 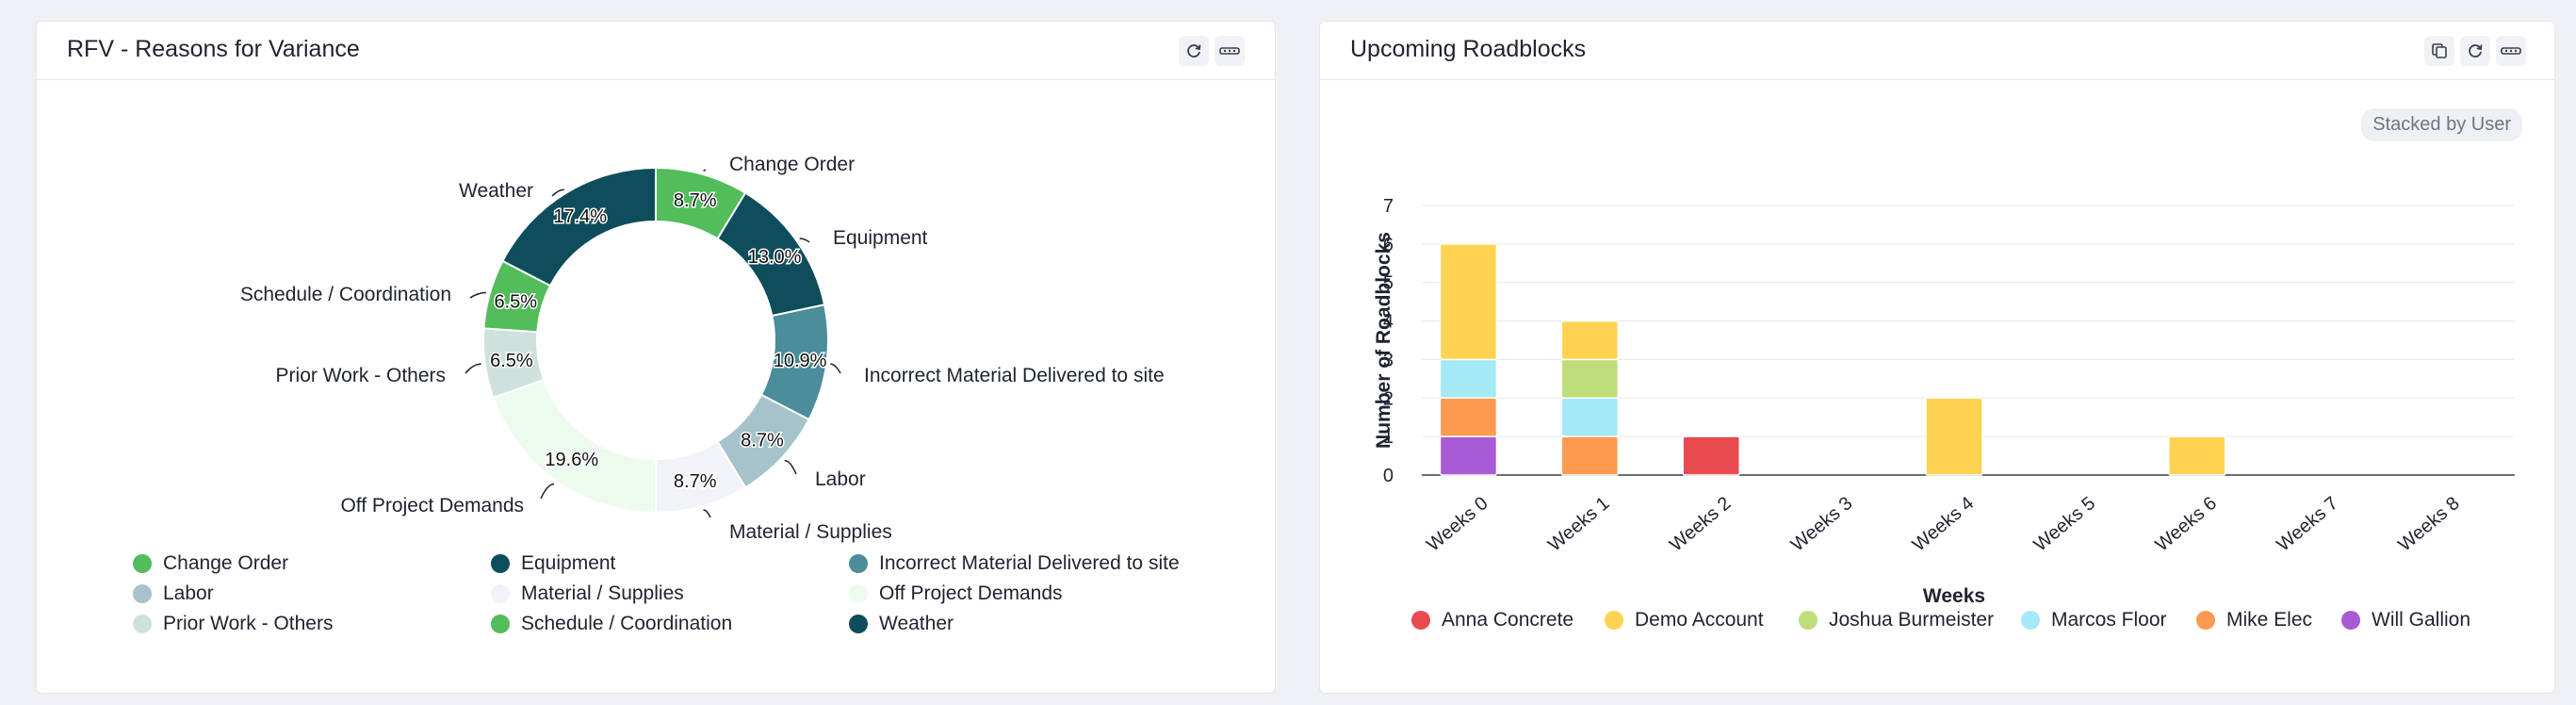 What do you see at coordinates (1388, 437) in the screenshot?
I see `y-tick-label: 1` at bounding box center [1388, 437].